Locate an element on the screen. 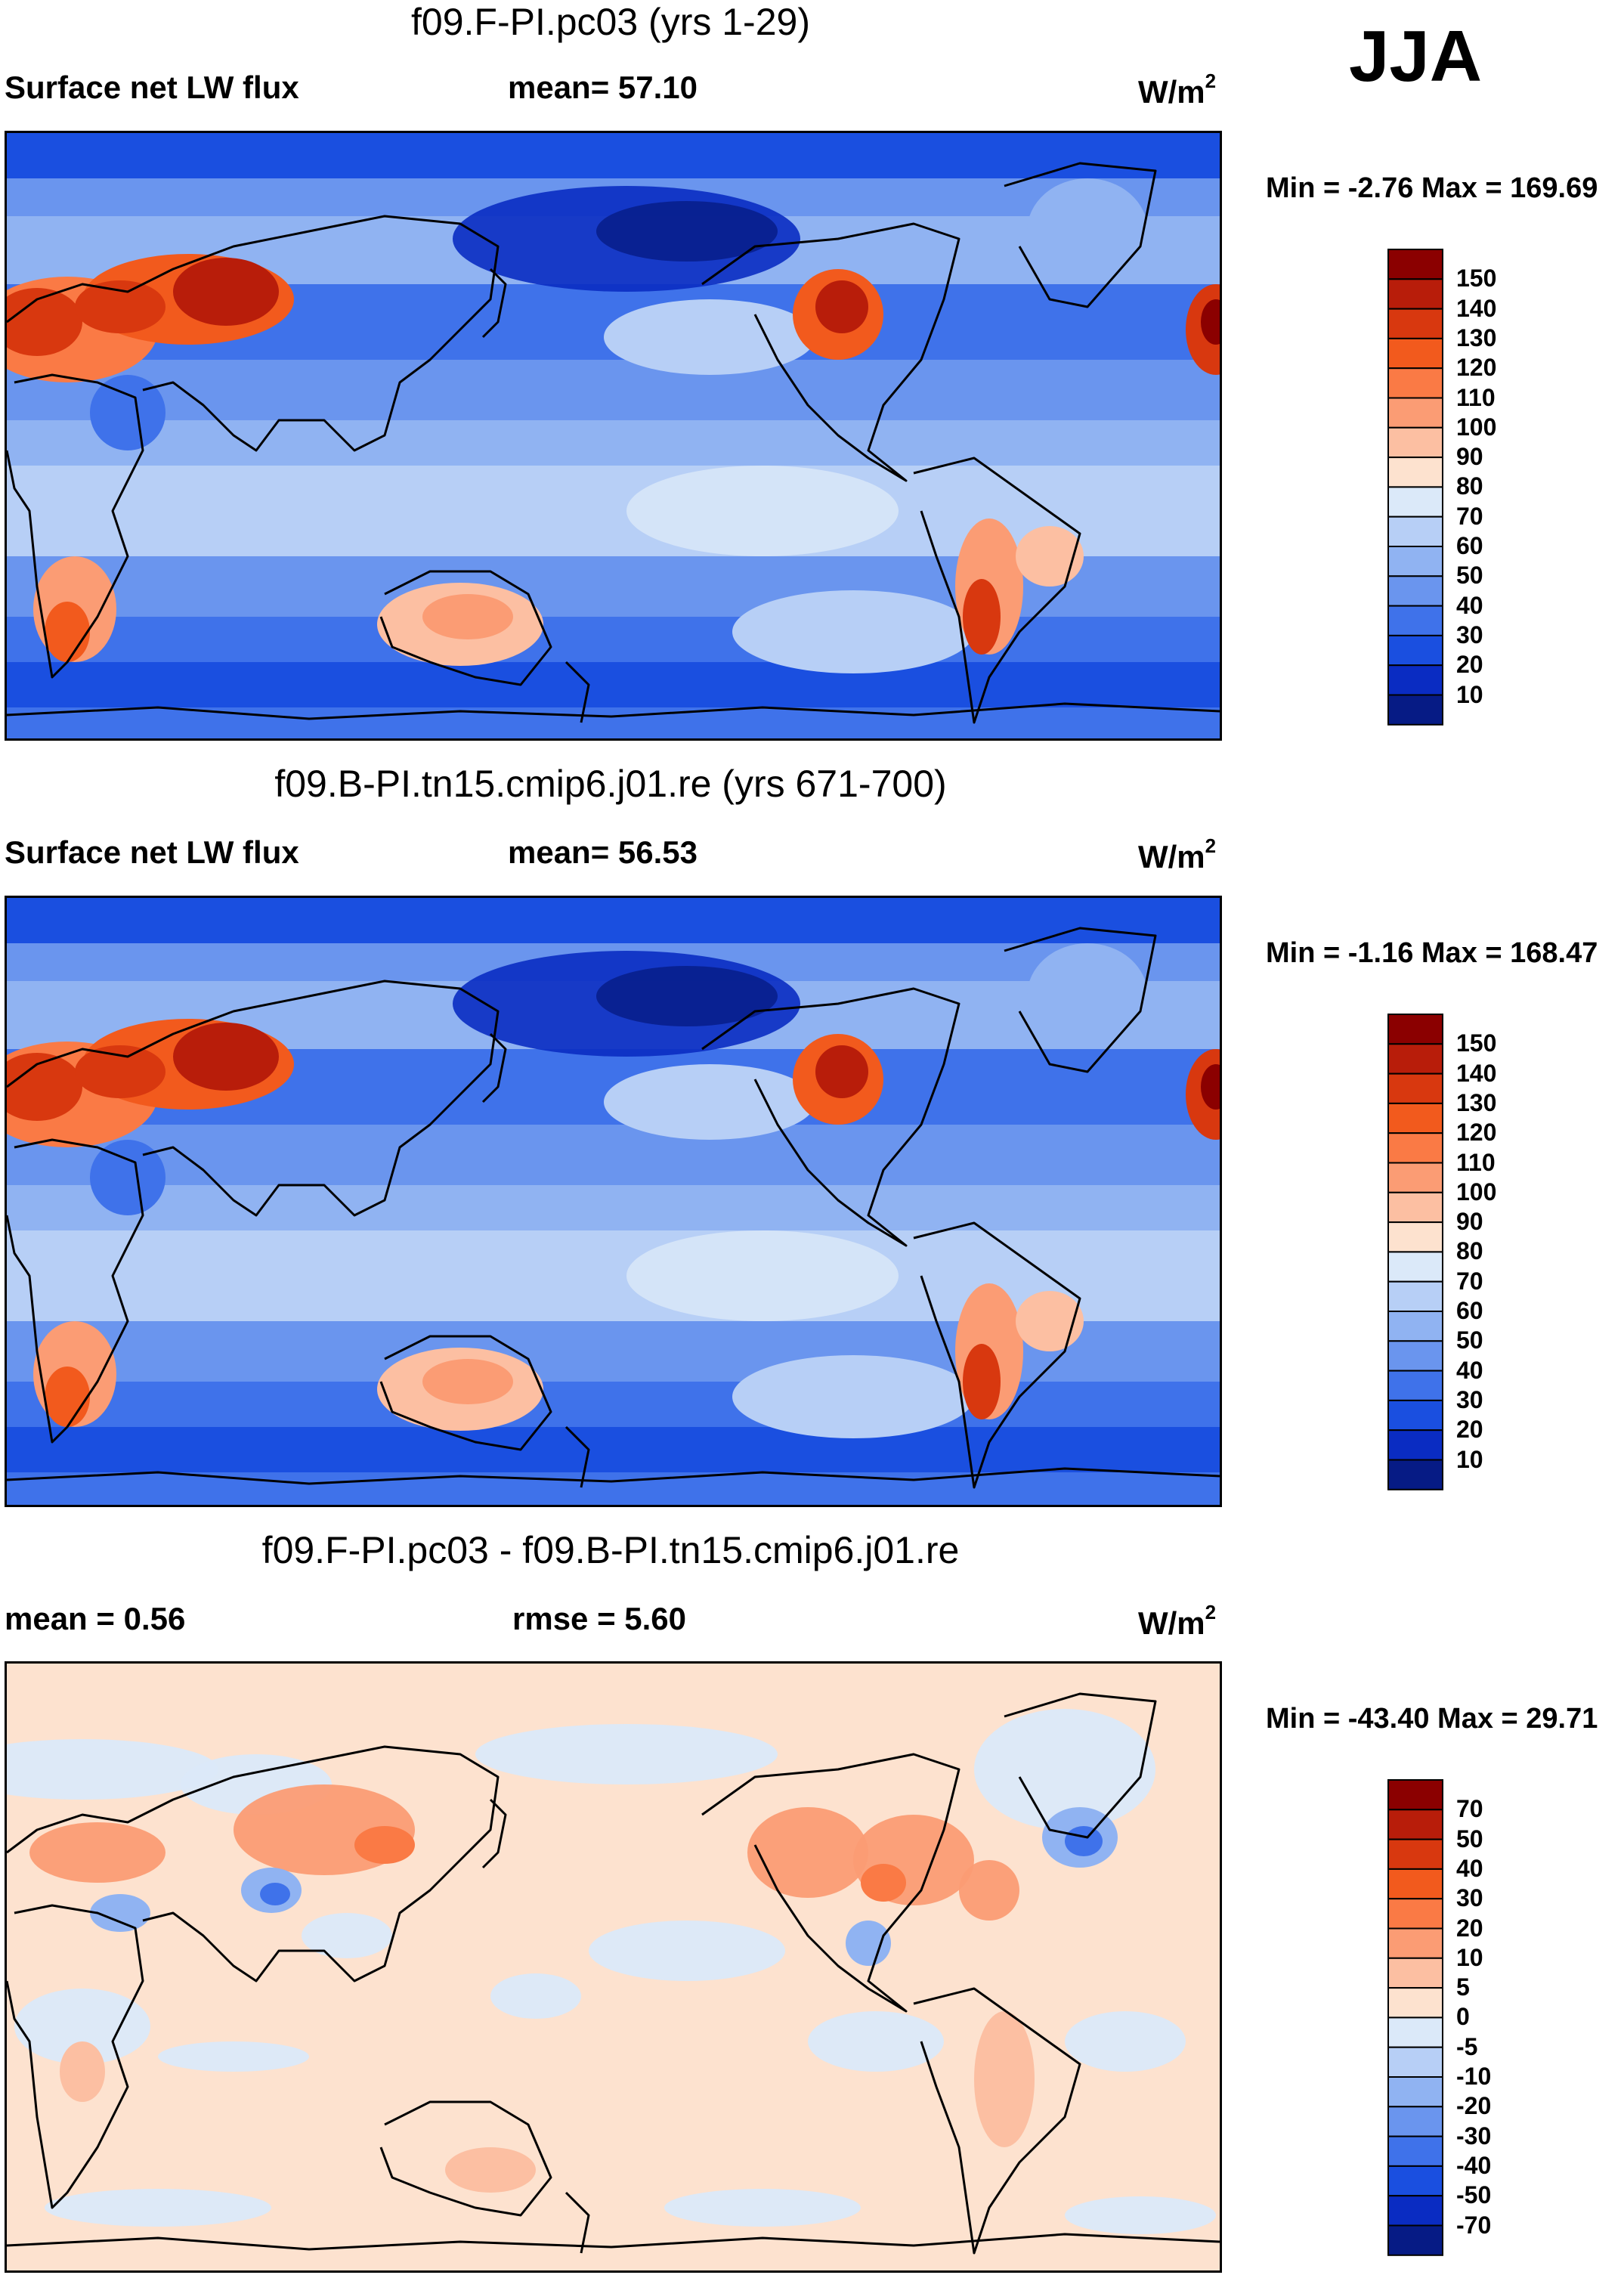  panel-2-colorbar: 150 140 130 120 110 100 90 80 70 60 50 40 30 20 10 is located at coordinates (1441, 1254).